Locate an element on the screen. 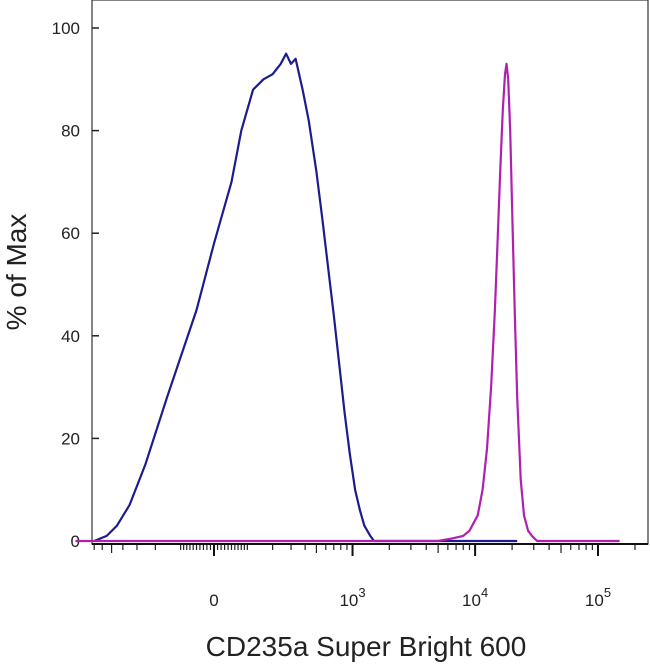 This screenshot has width=650, height=667. y-tick-label: 60 is located at coordinates (70, 233).